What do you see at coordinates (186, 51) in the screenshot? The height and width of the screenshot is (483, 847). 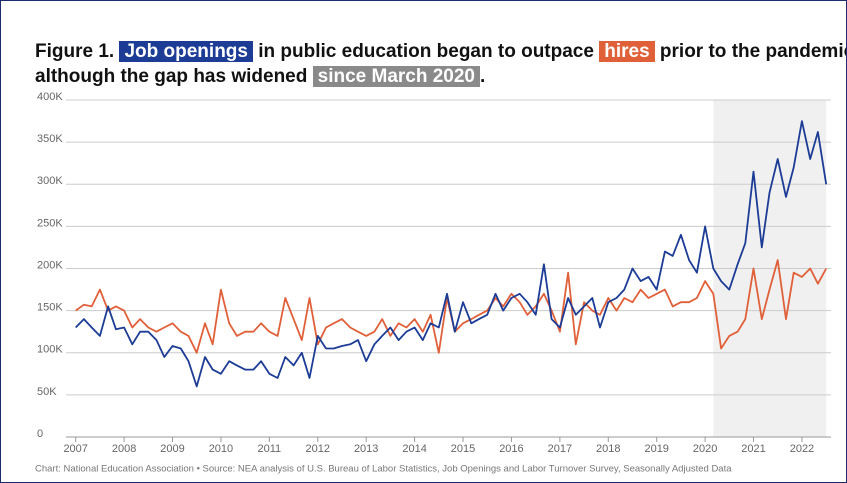 I see `title-highlight: Job openings` at bounding box center [186, 51].